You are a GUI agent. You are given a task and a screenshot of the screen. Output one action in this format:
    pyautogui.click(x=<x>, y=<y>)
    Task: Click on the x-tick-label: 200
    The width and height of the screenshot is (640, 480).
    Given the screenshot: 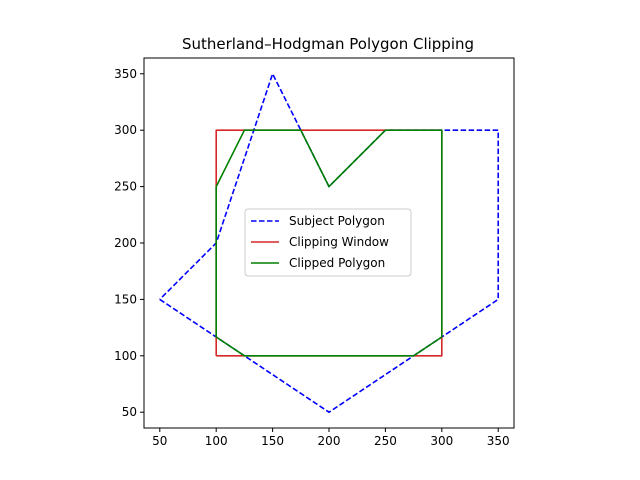 What is the action you would take?
    pyautogui.click(x=329, y=441)
    